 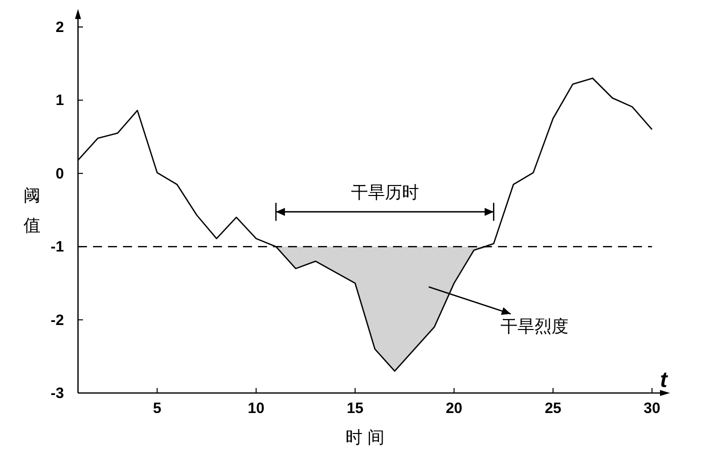 I want to click on y-tick-label: 1, so click(x=60, y=101).